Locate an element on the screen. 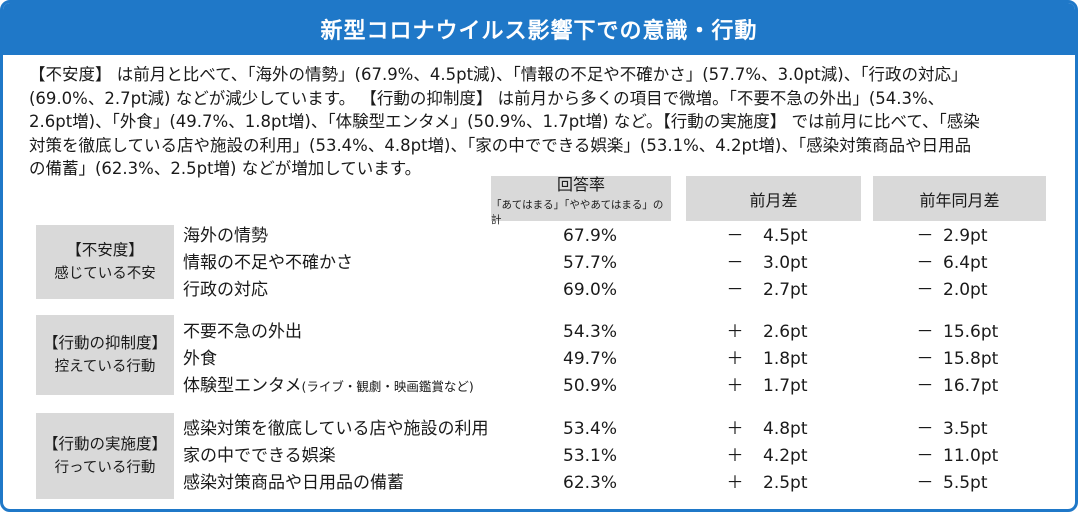  group-title: 【不安度】 is located at coordinates (105, 250).